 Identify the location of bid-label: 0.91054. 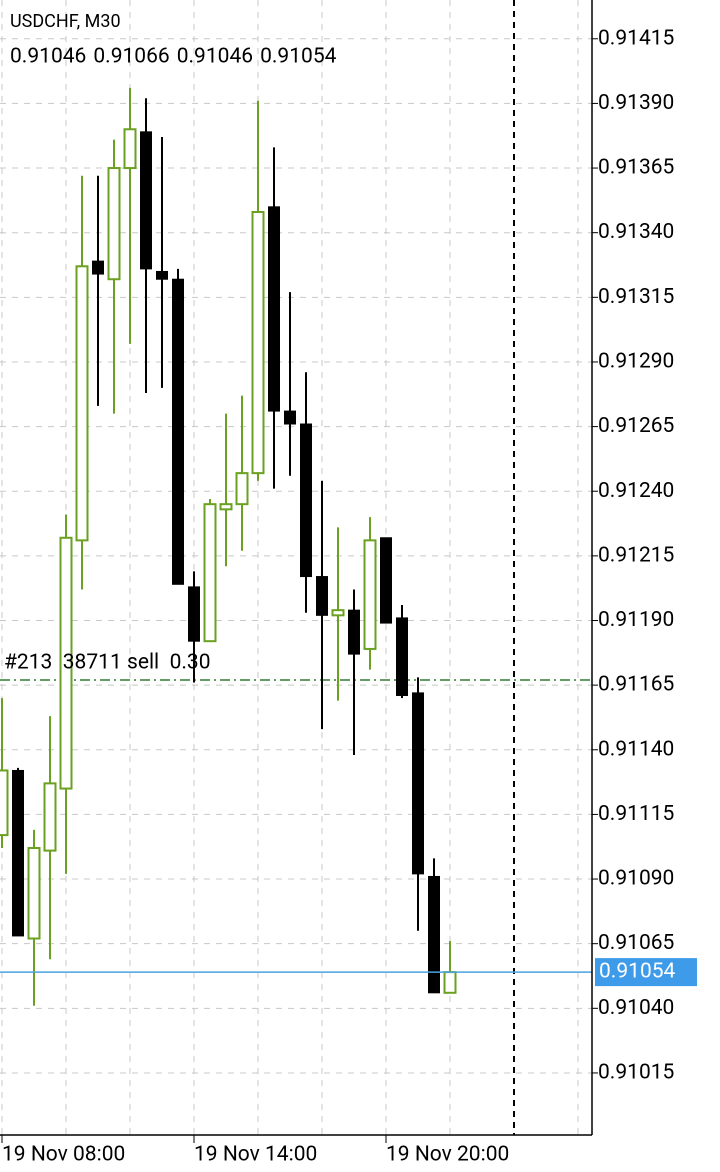
(637, 972).